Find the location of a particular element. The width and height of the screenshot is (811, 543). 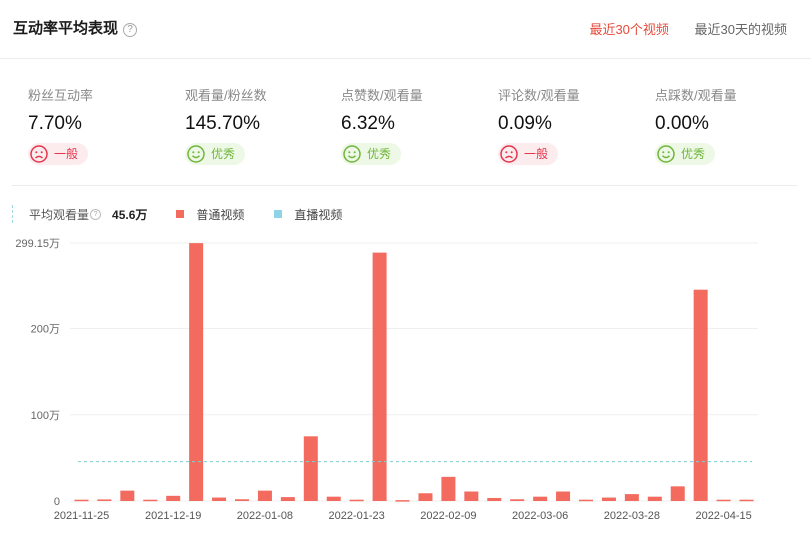

metric-label: 观看量/粉丝数 is located at coordinates (226, 95).